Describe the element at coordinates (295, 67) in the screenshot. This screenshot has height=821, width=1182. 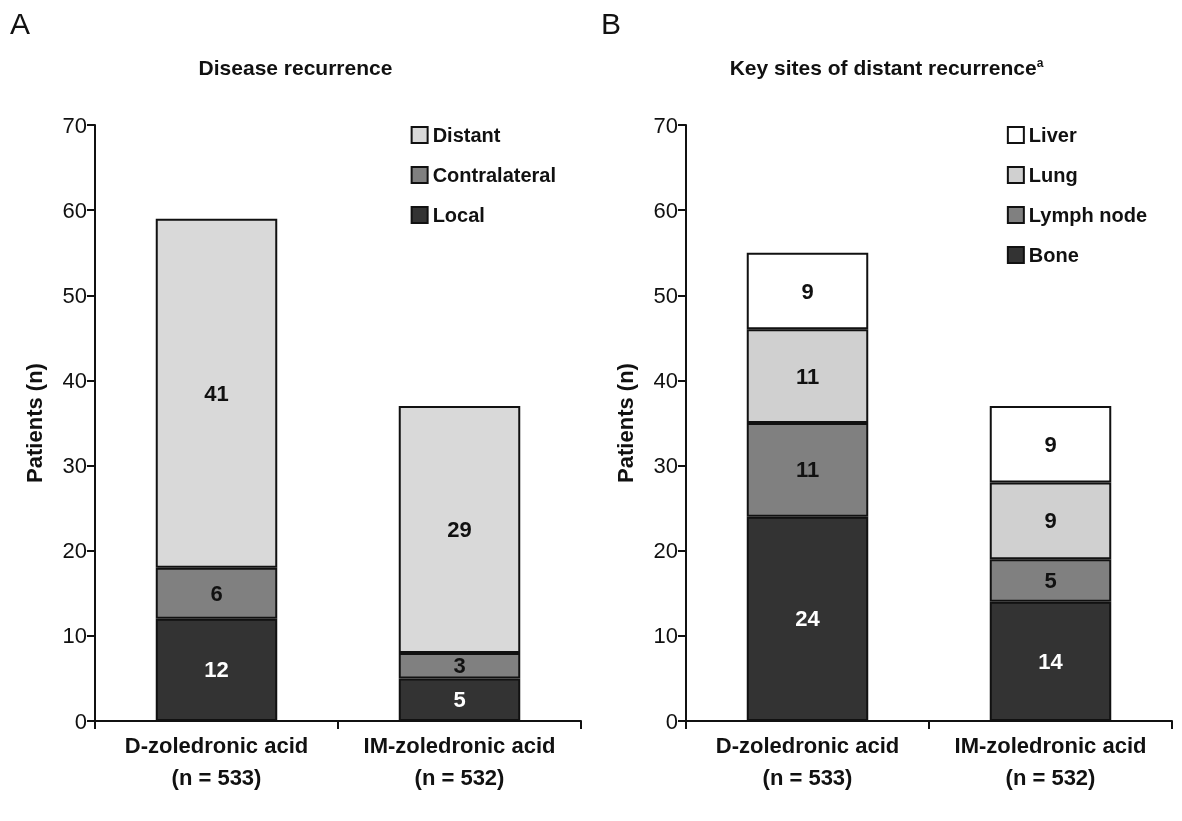
I see `chart-title: Disease recurrence` at that location.